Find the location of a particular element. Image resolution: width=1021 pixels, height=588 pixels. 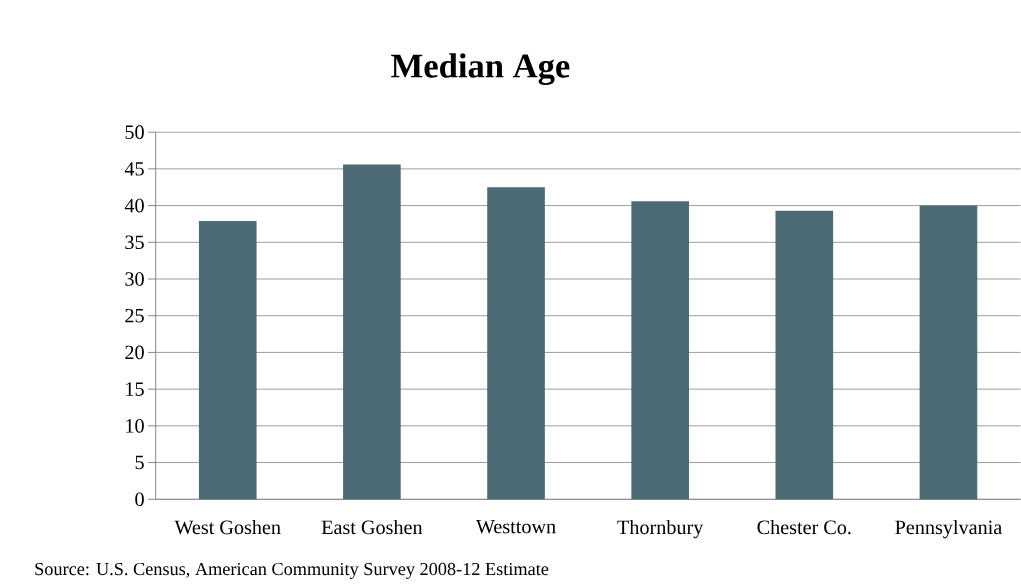

y-tick-label: 0 is located at coordinates (139, 499).